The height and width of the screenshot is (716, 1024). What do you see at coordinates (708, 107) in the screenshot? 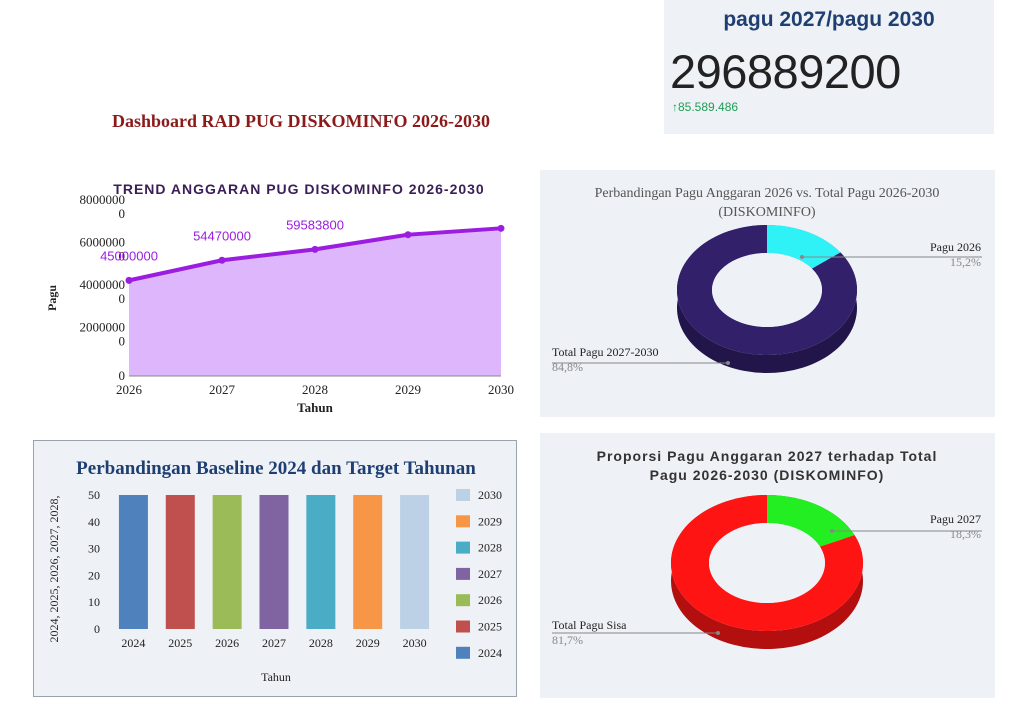
I see `kpi-delta-value: 85.589.486` at bounding box center [708, 107].